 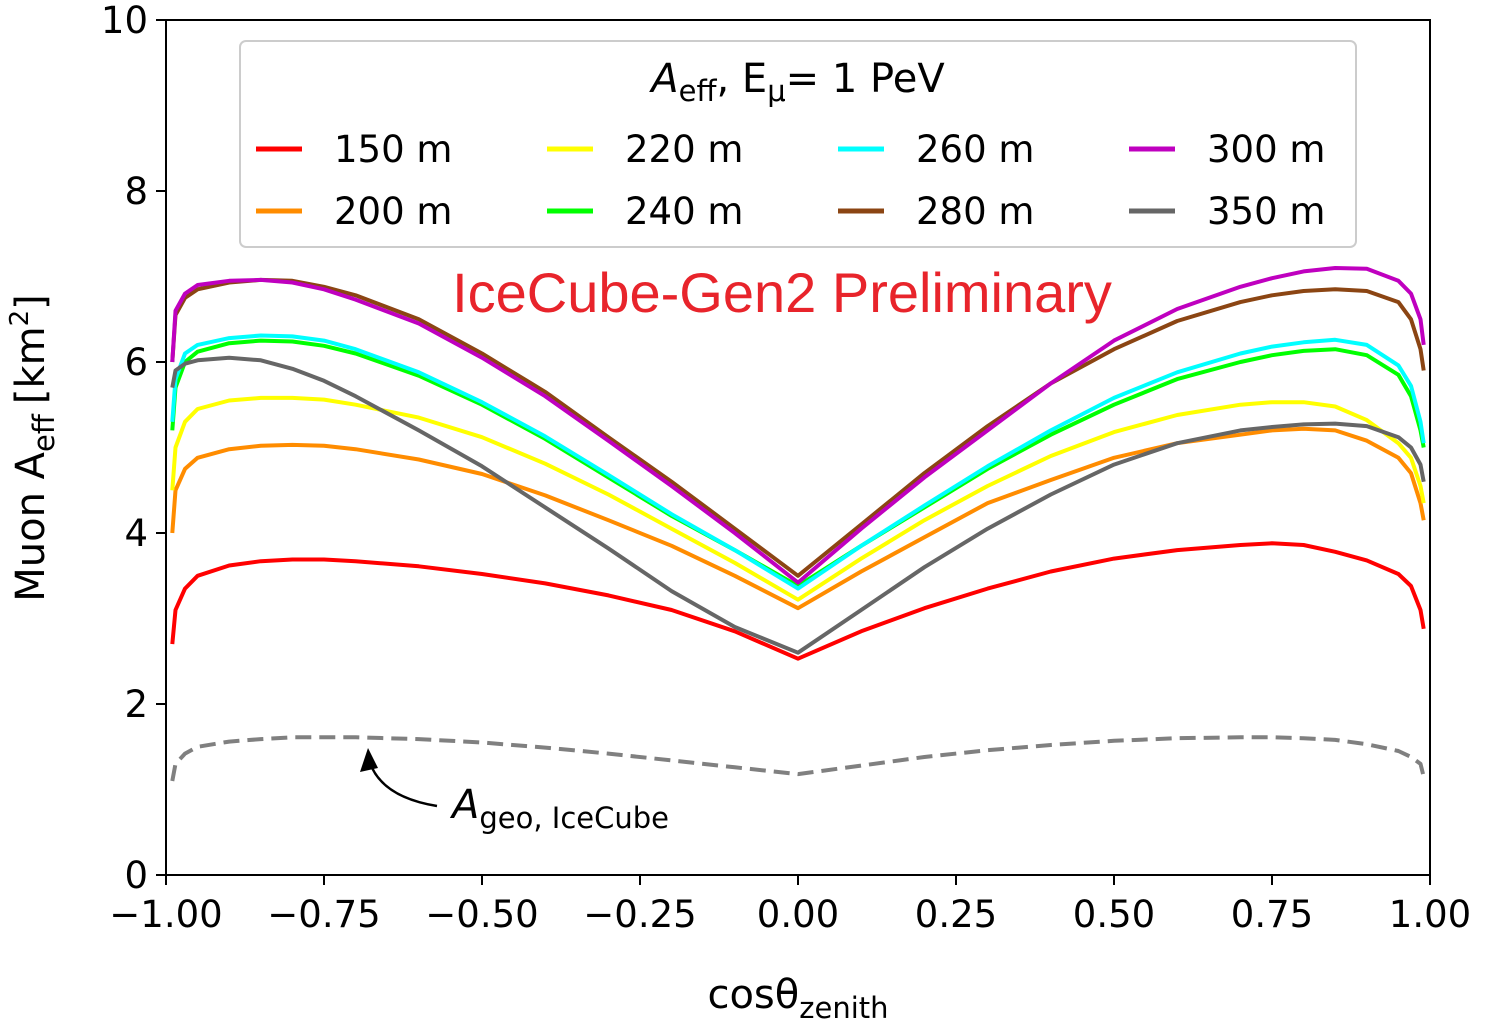 What do you see at coordinates (323, 914) in the screenshot?
I see `x-tick-label: −0.75` at bounding box center [323, 914].